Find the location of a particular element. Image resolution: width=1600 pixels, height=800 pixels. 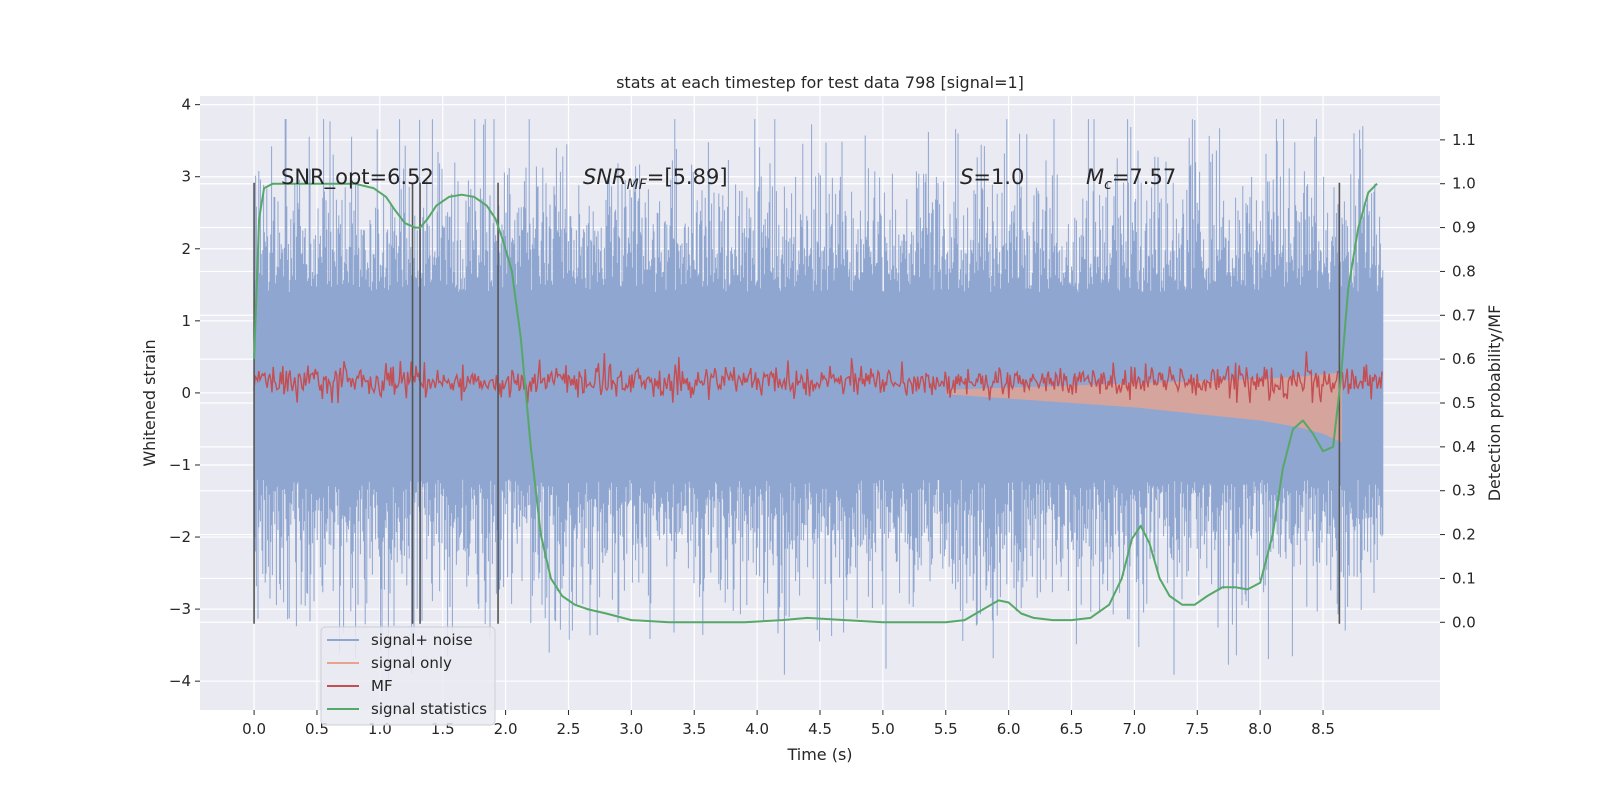

x-tick-label: 5.5 is located at coordinates (946, 729).